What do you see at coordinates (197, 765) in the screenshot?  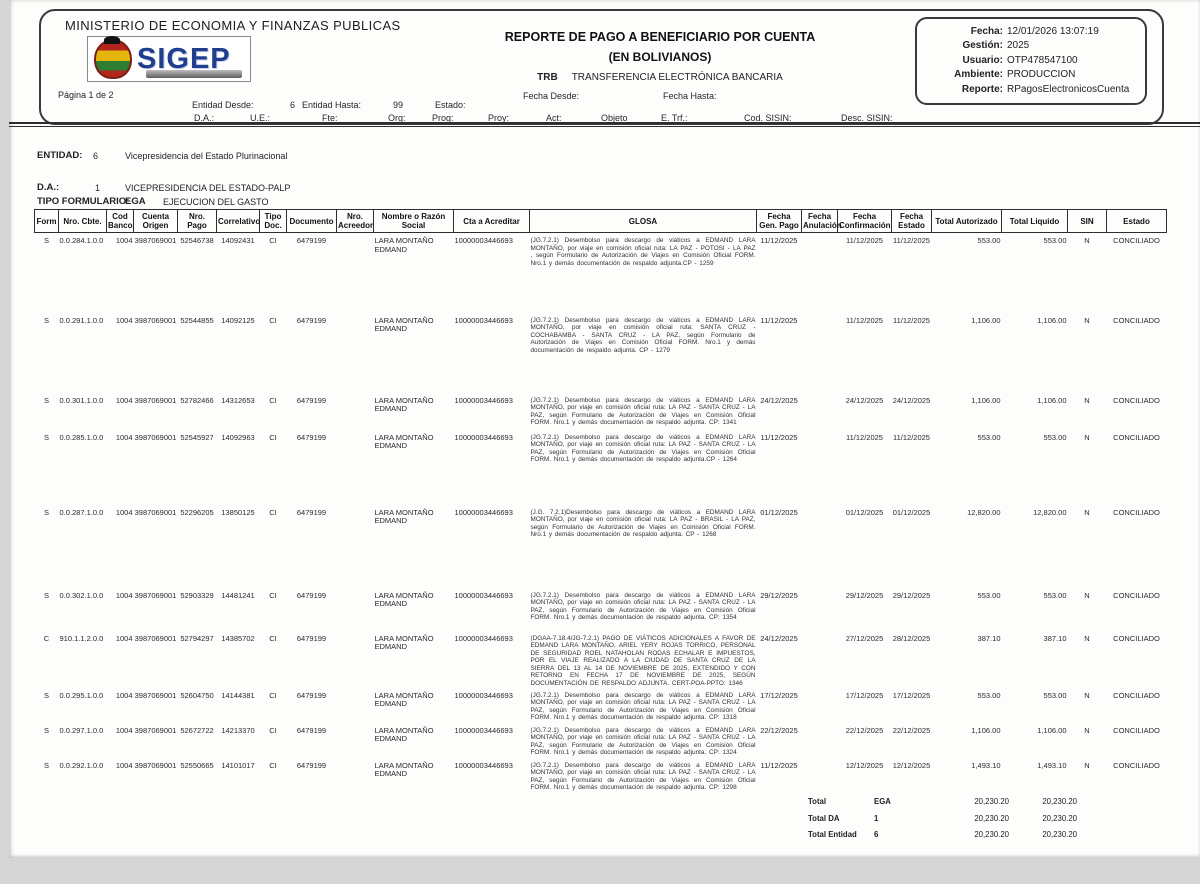 I see `cell-nro_pago: 52550665` at bounding box center [197, 765].